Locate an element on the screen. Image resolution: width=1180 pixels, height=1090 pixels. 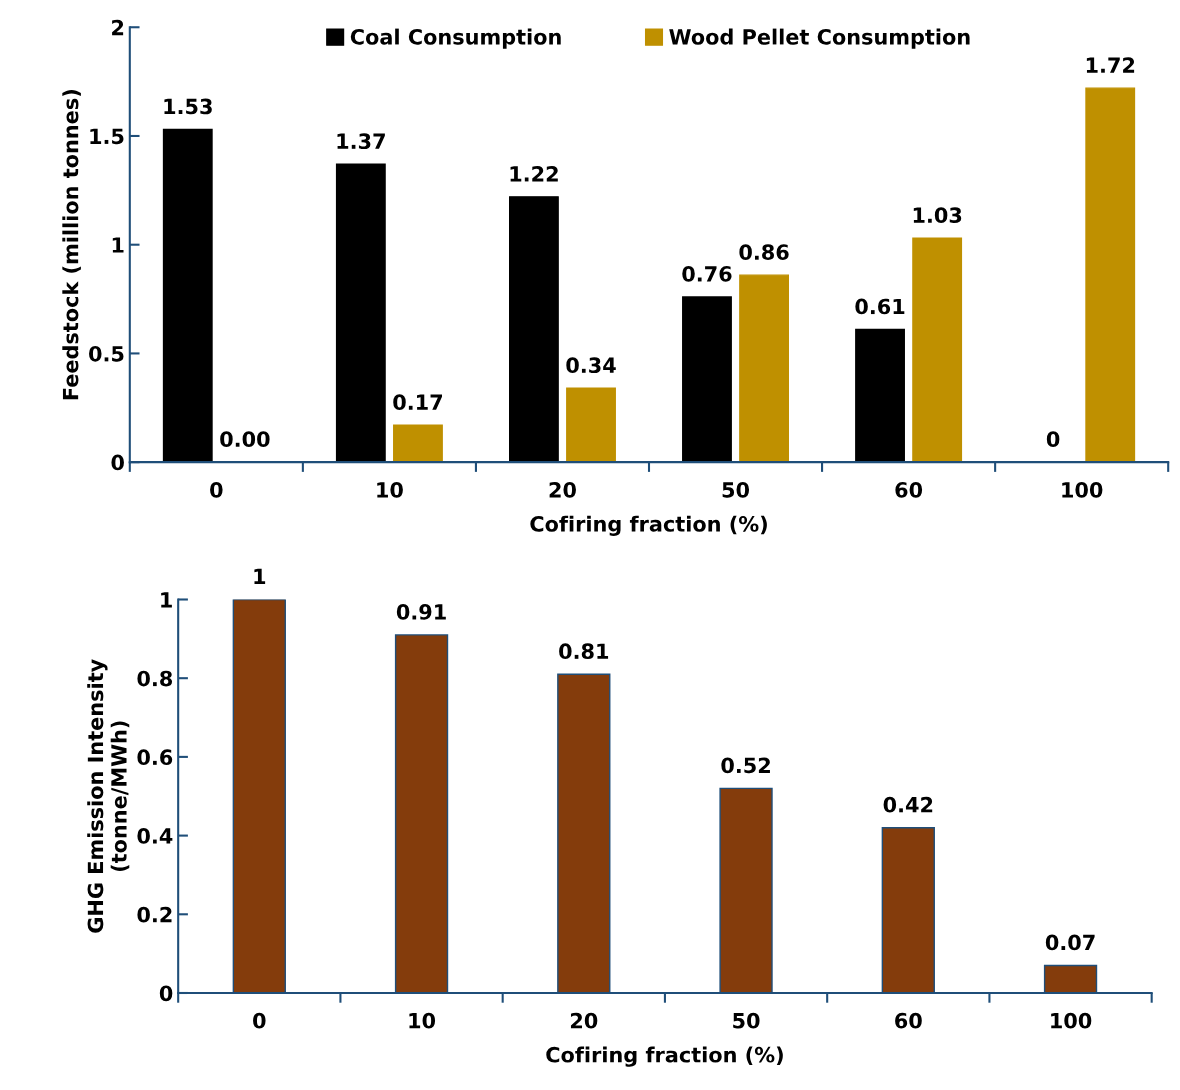
y-axis-title: GHG Emission Intensity (tonne/MWh) is located at coordinates (108, 796).